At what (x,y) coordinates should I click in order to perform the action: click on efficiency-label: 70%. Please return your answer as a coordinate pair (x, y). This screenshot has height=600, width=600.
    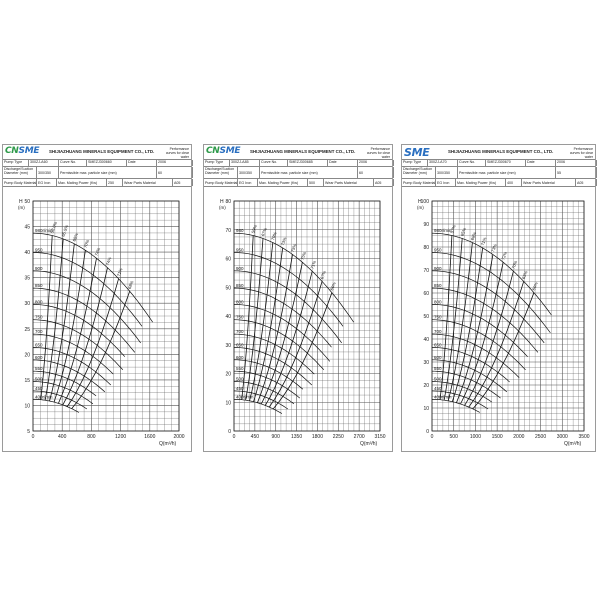
    Looking at the image, I should click on (515, 265).